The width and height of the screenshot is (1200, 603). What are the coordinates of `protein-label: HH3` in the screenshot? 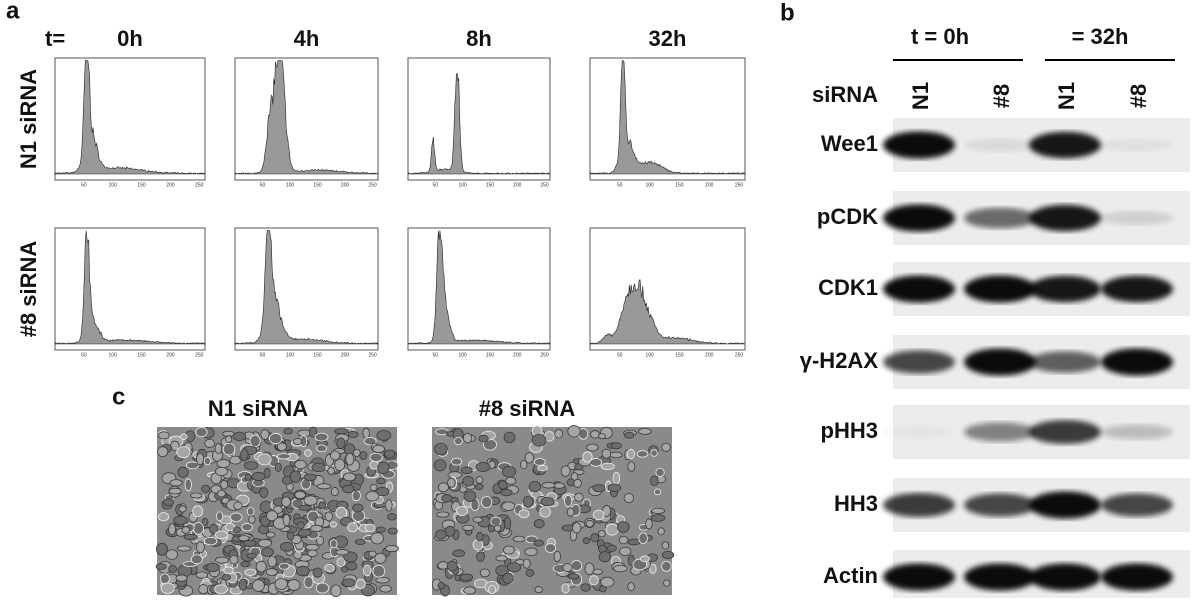 It's located at (856, 503).